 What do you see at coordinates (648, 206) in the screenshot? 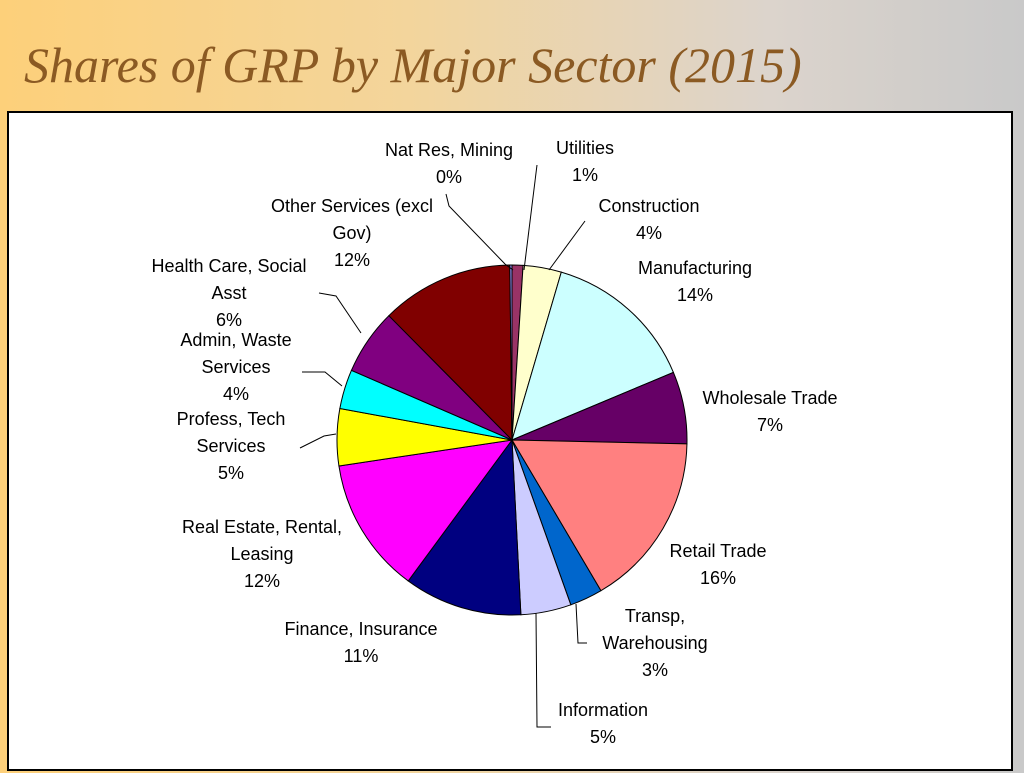
I see `slice-name-label: Construction` at bounding box center [648, 206].